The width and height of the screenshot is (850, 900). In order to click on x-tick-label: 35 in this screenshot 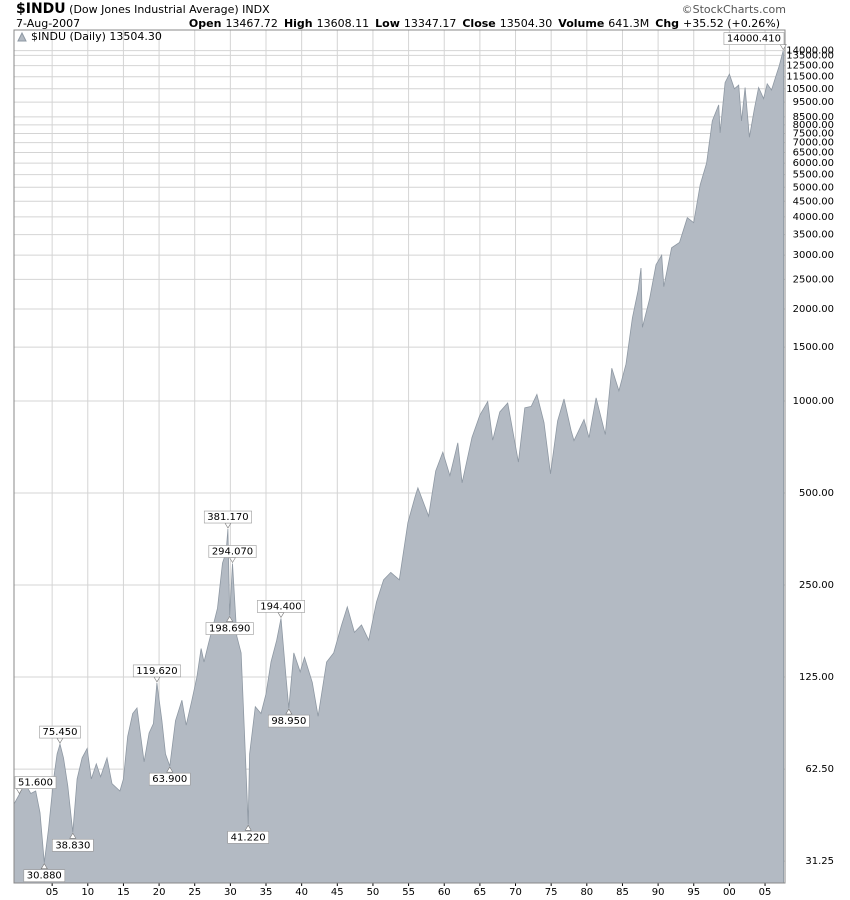, I will do `click(266, 892)`.